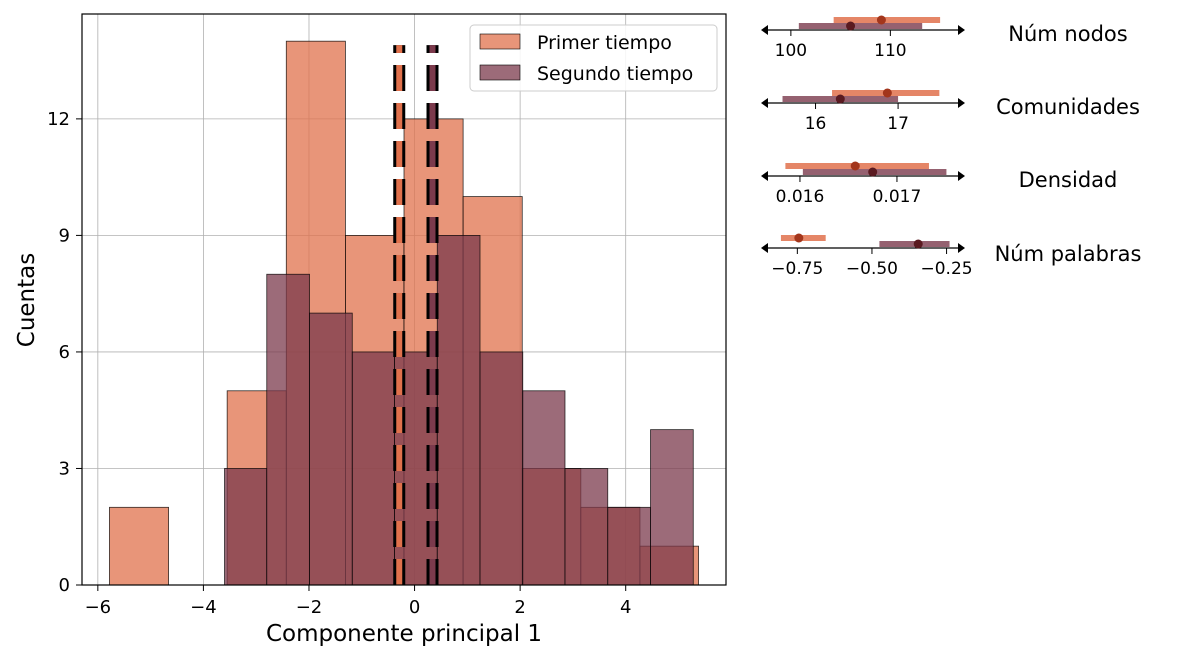 Image resolution: width=1200 pixels, height=660 pixels. Describe the element at coordinates (800, 197) in the screenshot. I see `panel-tick-label: 0.016` at that location.